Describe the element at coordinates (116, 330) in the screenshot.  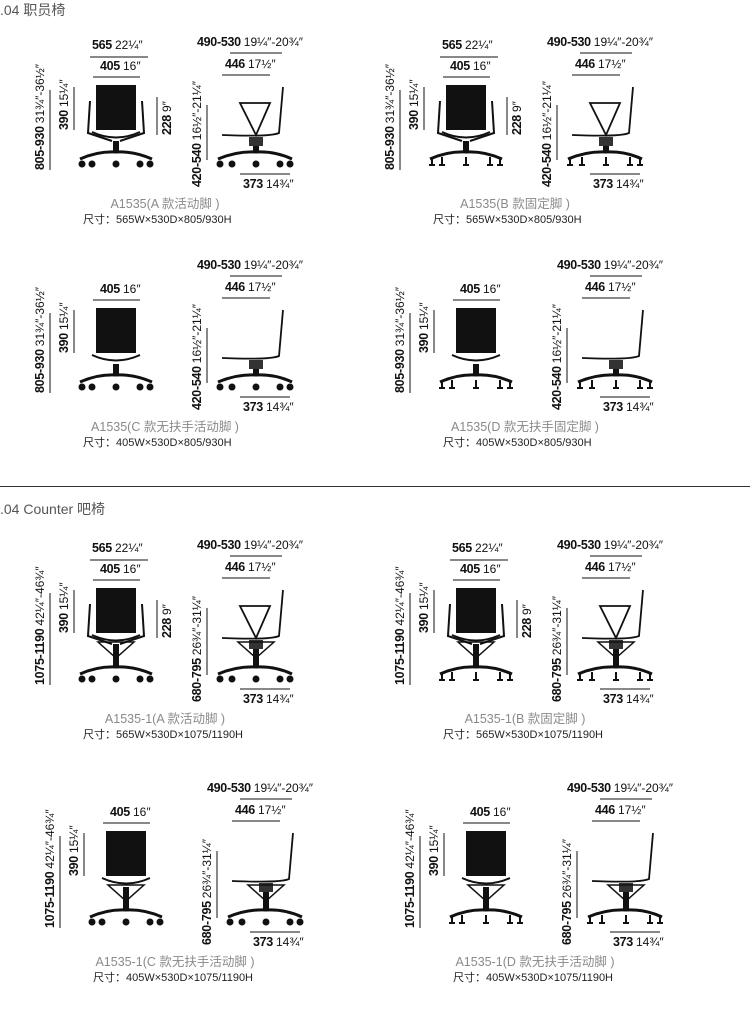
I see `backrest-front` at that location.